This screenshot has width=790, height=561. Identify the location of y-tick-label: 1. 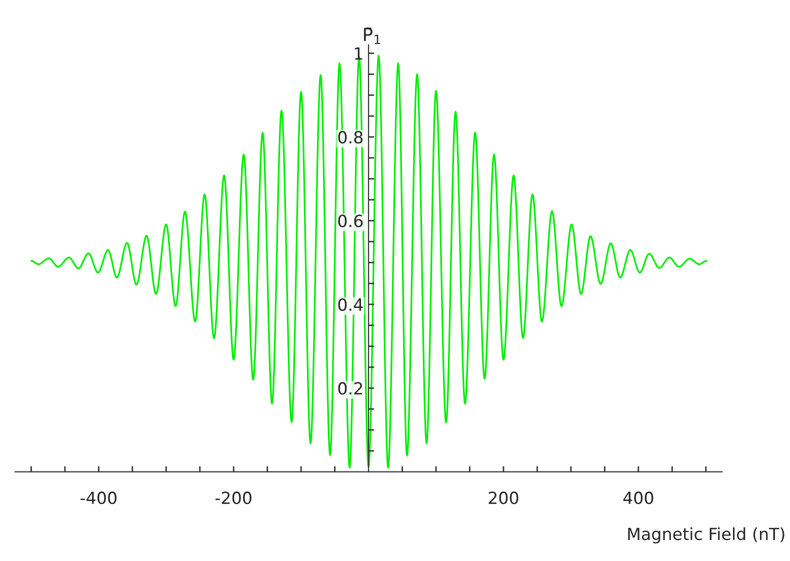
(358, 53).